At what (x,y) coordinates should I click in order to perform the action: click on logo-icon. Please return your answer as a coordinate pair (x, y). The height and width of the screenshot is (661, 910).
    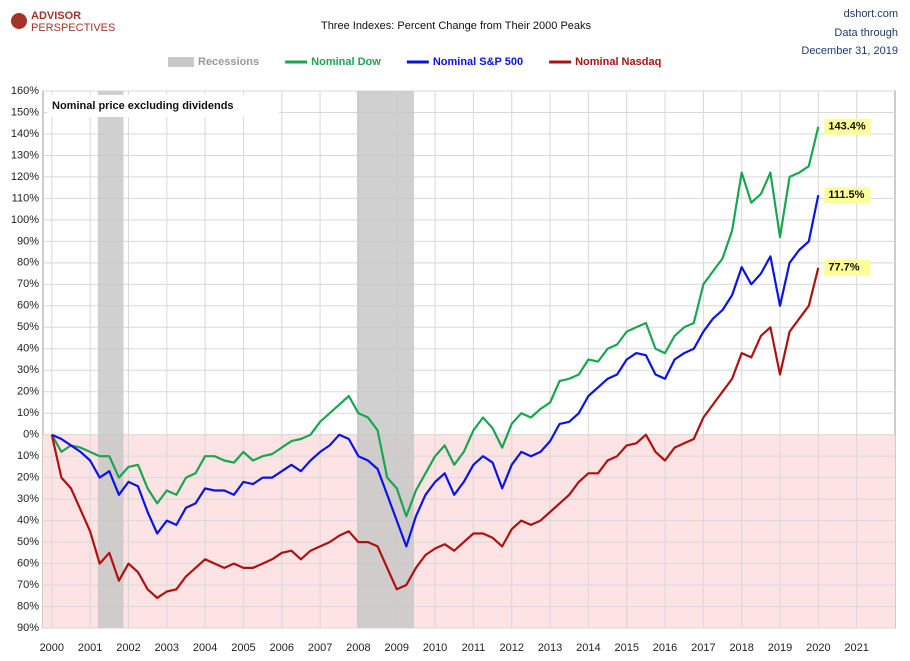
    Looking at the image, I should click on (19, 21).